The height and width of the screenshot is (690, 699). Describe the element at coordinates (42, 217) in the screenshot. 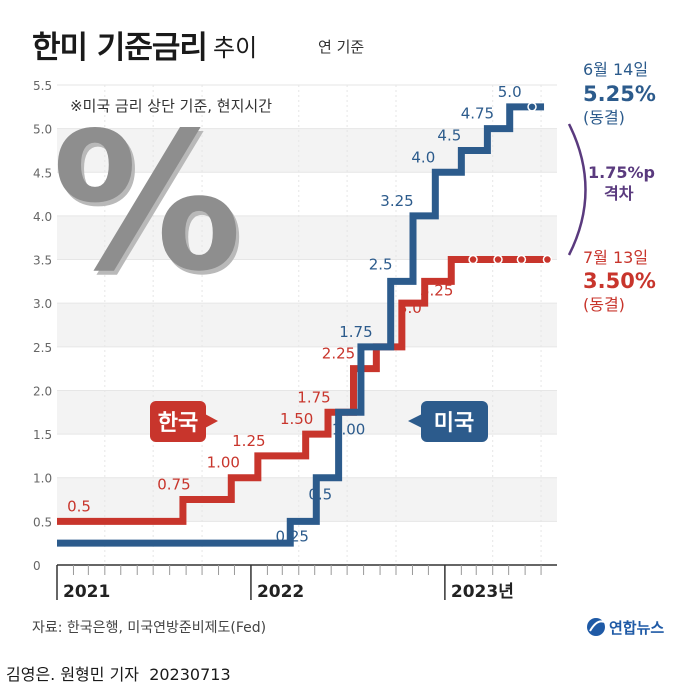

I see `y-tick-label: 4.0` at that location.